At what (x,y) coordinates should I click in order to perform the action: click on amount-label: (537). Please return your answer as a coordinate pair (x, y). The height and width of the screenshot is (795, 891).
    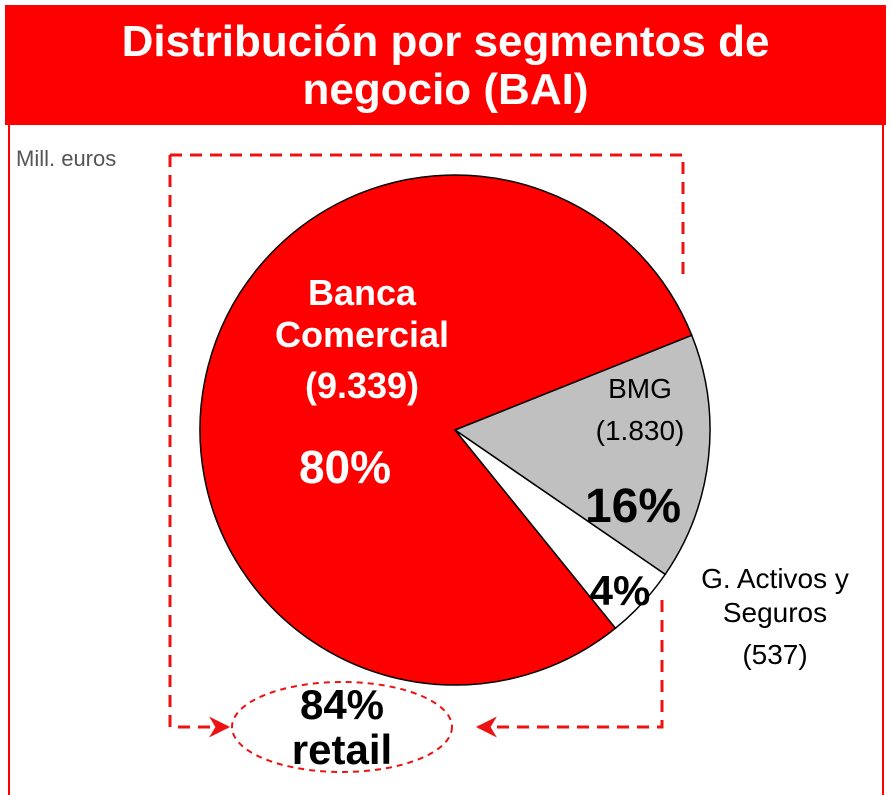
    Looking at the image, I should click on (775, 654).